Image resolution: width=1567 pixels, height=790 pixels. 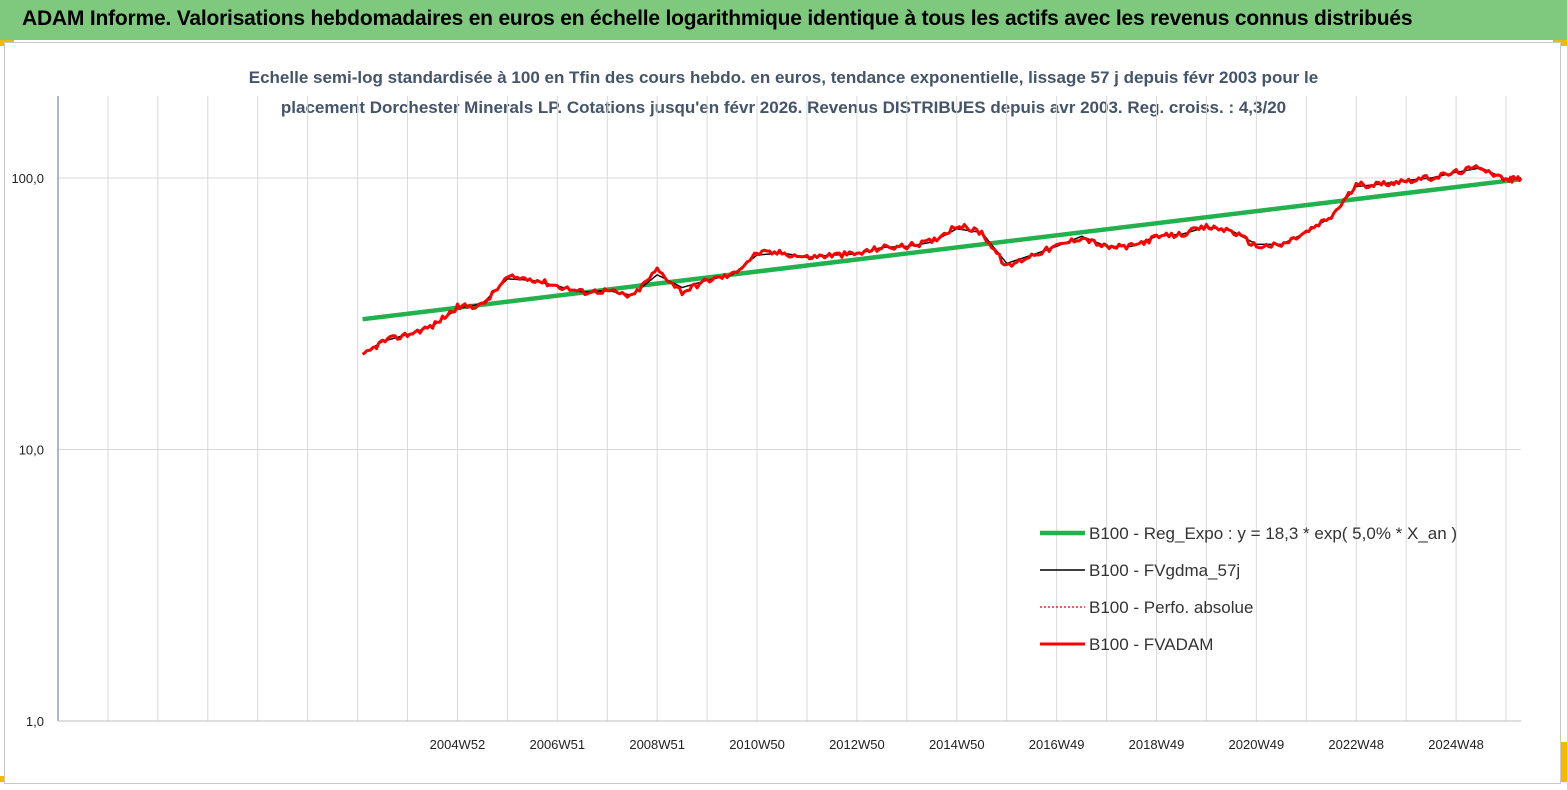 What do you see at coordinates (1057, 744) in the screenshot?
I see `x-tick-label: 2016W49` at bounding box center [1057, 744].